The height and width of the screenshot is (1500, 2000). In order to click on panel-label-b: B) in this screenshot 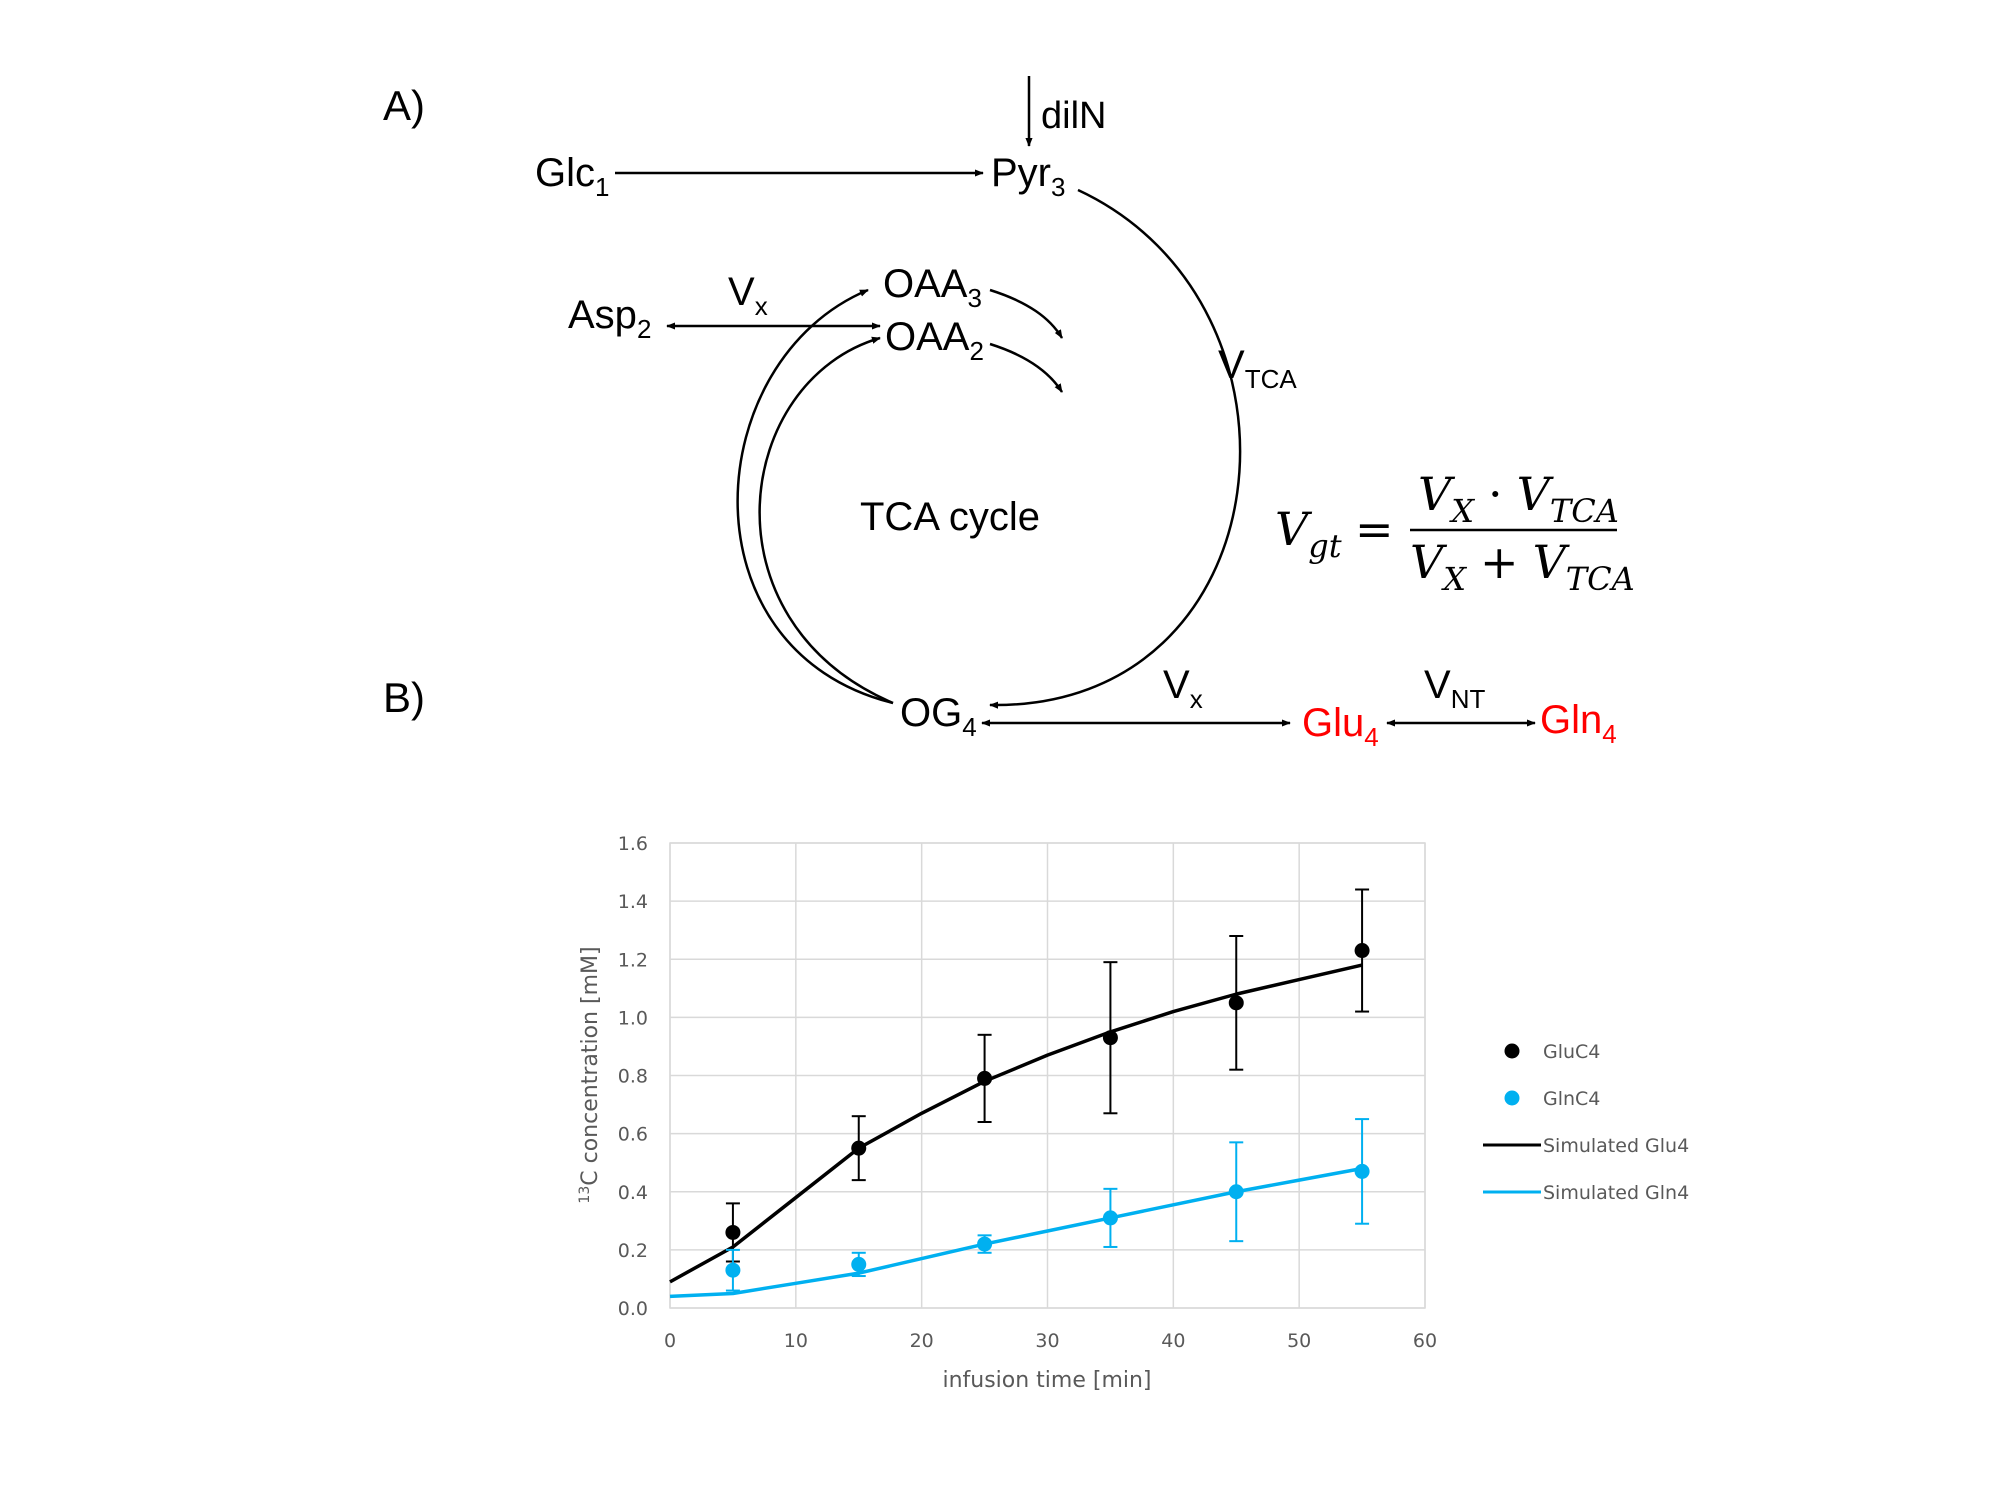, I will do `click(404, 697)`.